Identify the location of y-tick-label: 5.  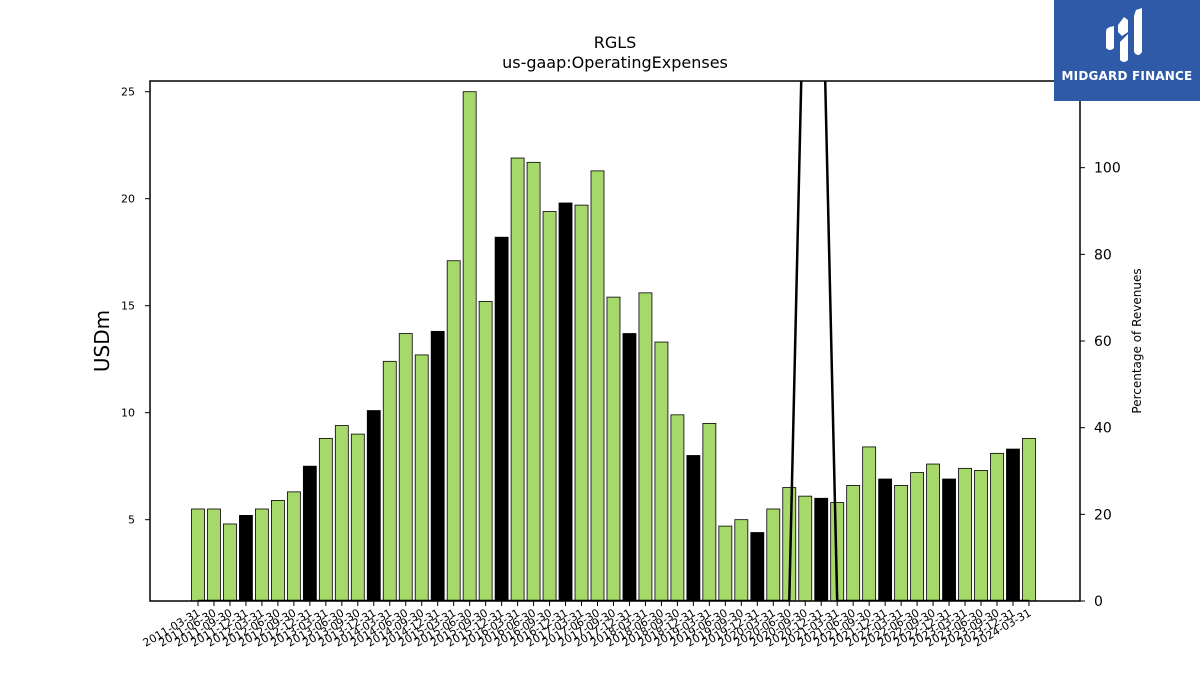
(131, 520).